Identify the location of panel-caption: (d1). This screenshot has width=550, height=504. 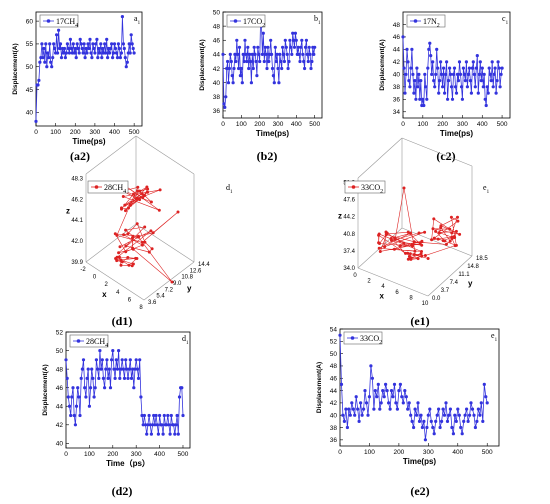
(122, 321).